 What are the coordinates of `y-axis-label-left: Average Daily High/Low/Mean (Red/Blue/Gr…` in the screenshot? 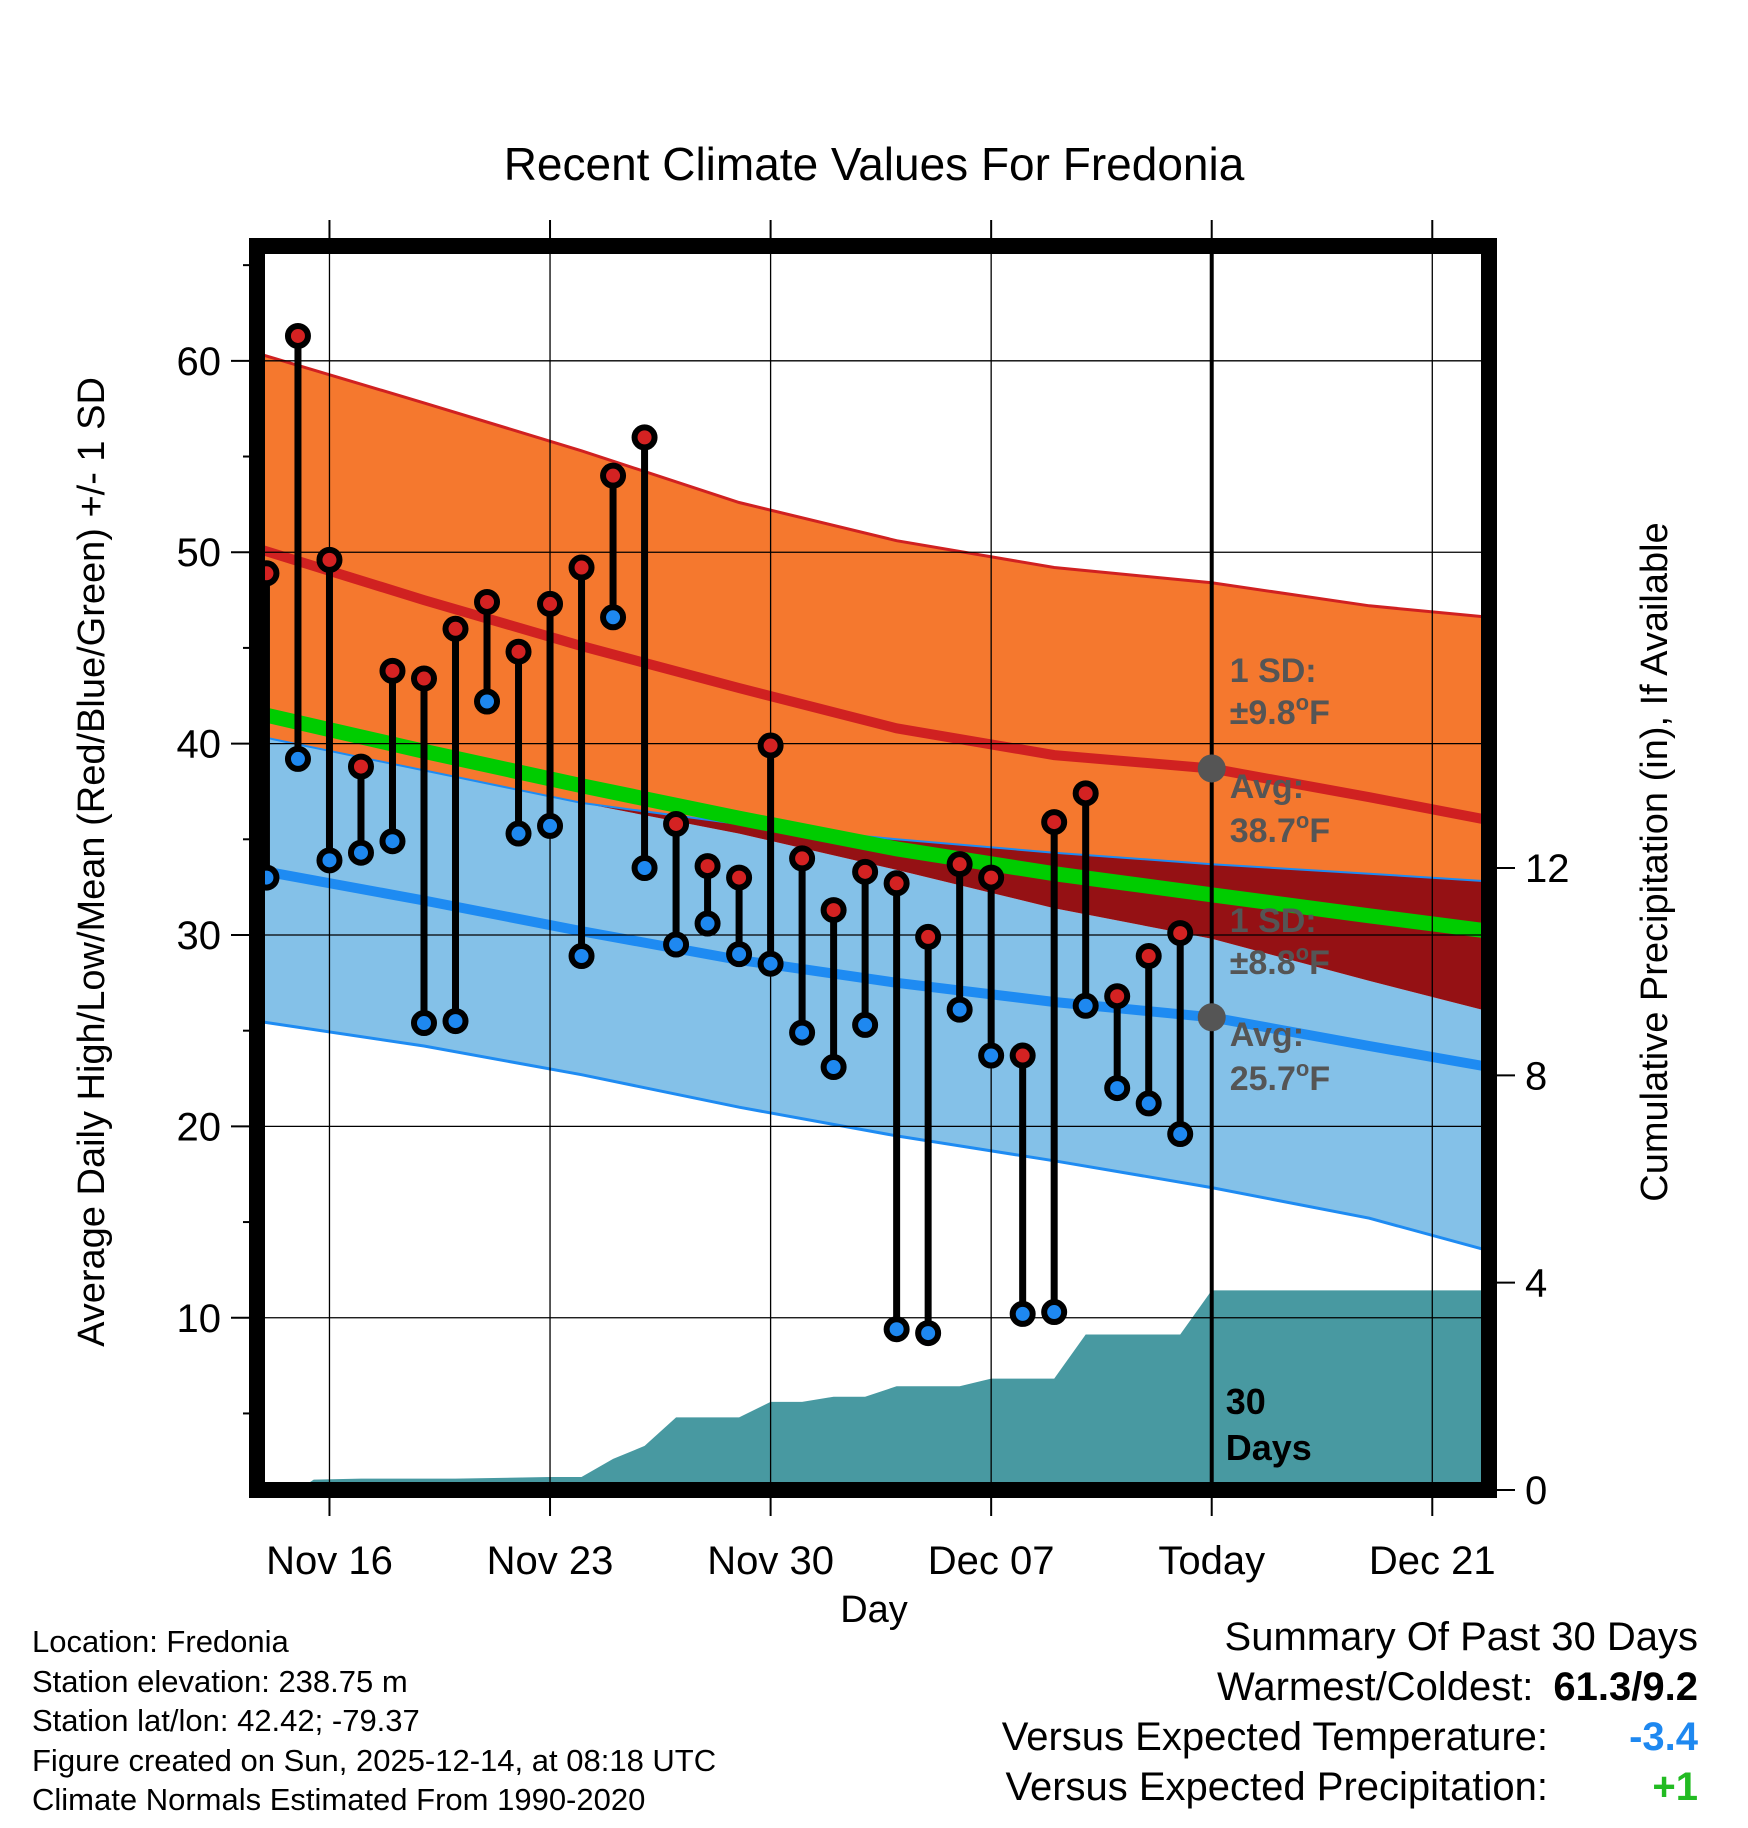 It's located at (92, 862).